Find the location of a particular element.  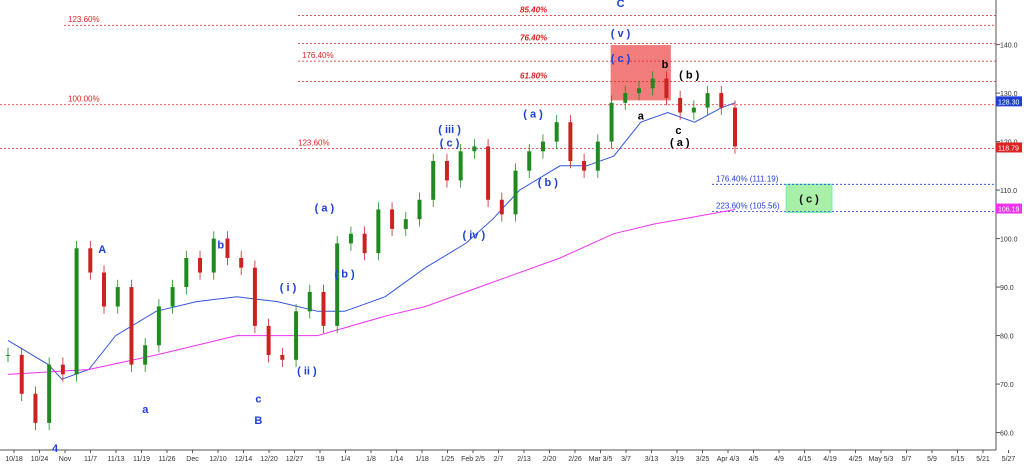

y-tick-label: 80.0 is located at coordinates (1007, 337).